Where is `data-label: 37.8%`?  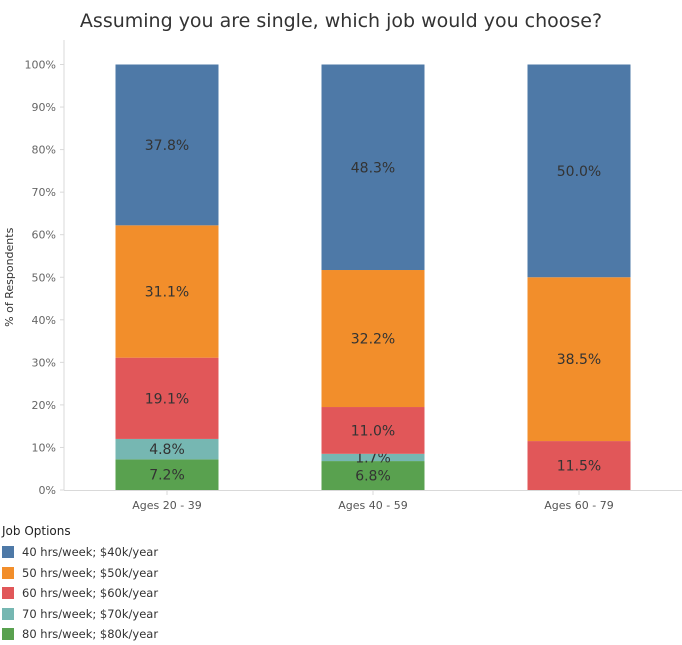
data-label: 37.8% is located at coordinates (167, 146).